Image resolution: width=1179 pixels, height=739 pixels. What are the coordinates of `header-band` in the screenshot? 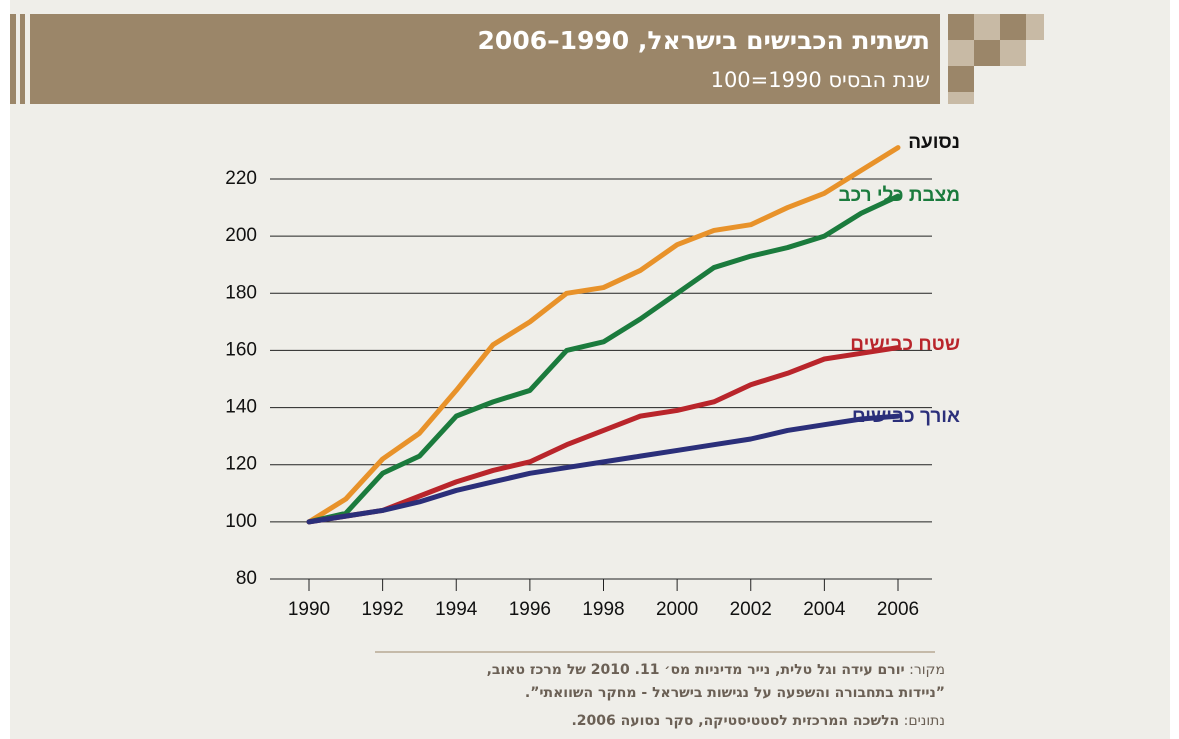 It's located at (485, 59).